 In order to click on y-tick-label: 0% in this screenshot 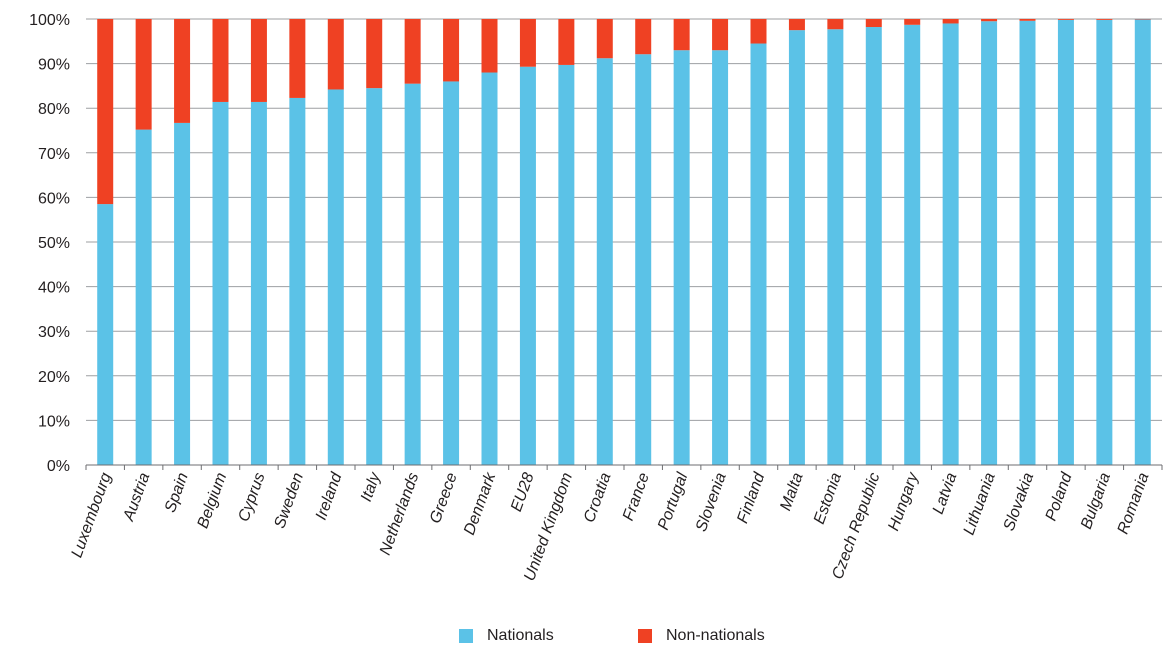, I will do `click(58, 466)`.